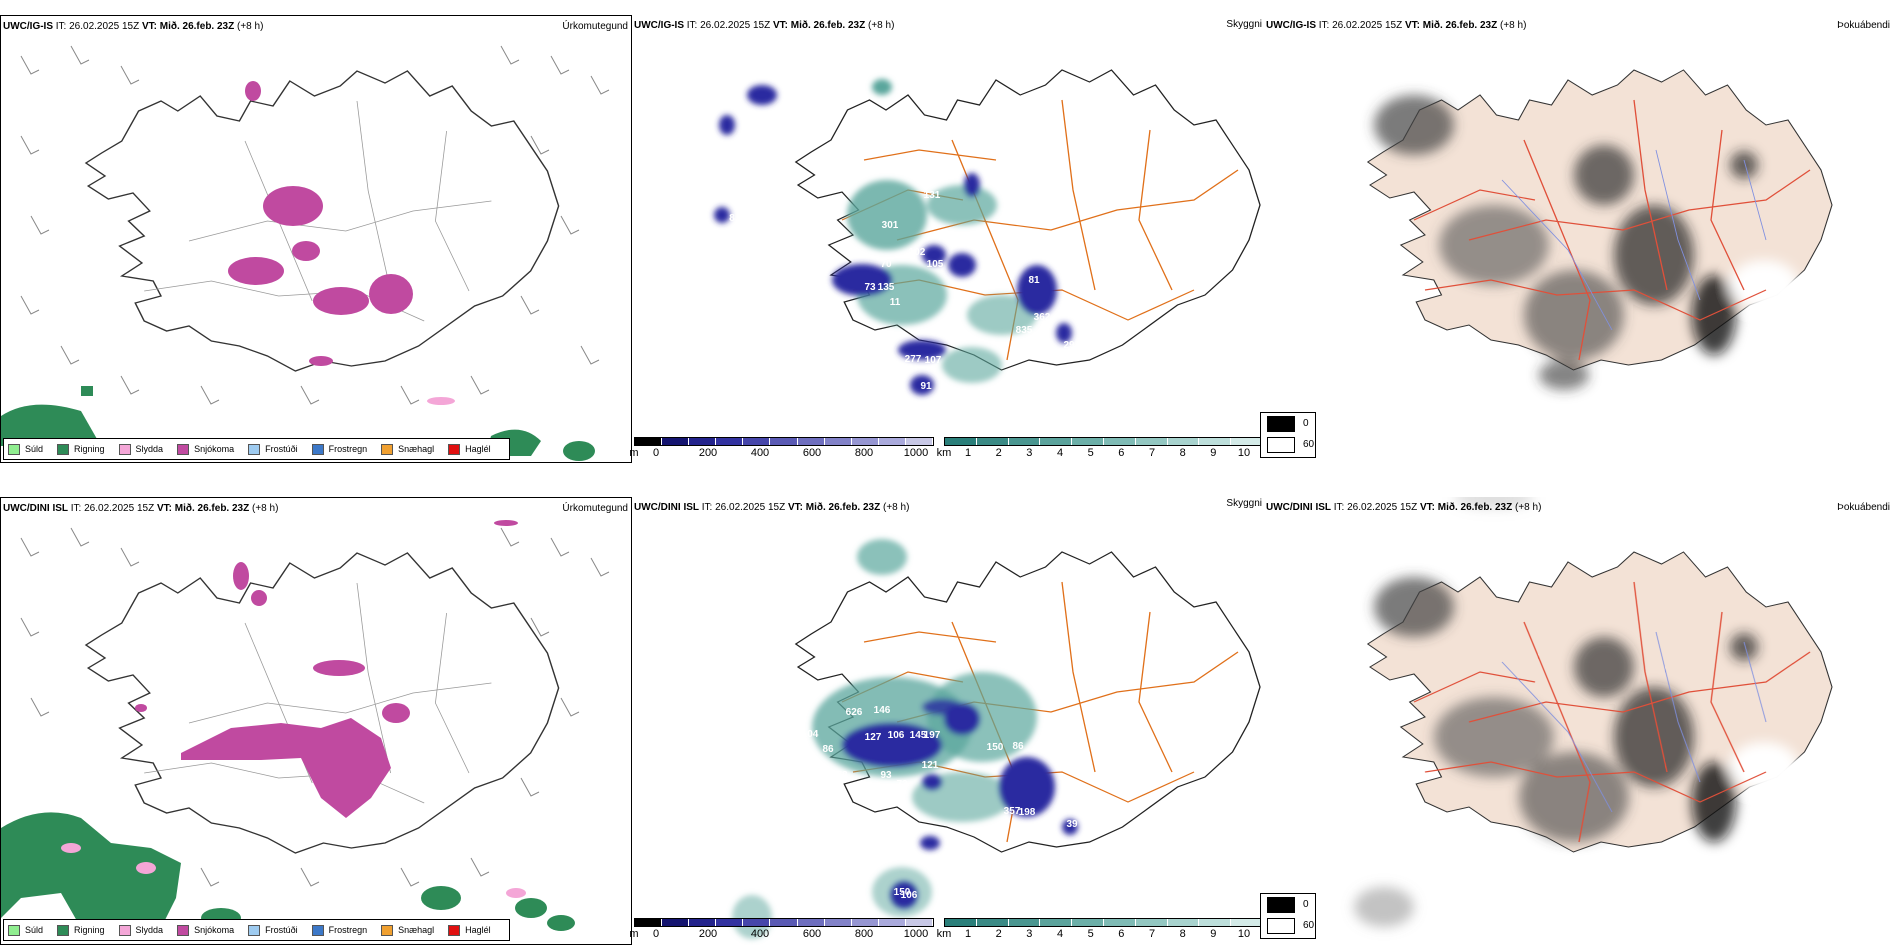 Image resolution: width=1900 pixels, height=950 pixels. What do you see at coordinates (760, 453) in the screenshot?
I see `colorbar-tick: 400` at bounding box center [760, 453].